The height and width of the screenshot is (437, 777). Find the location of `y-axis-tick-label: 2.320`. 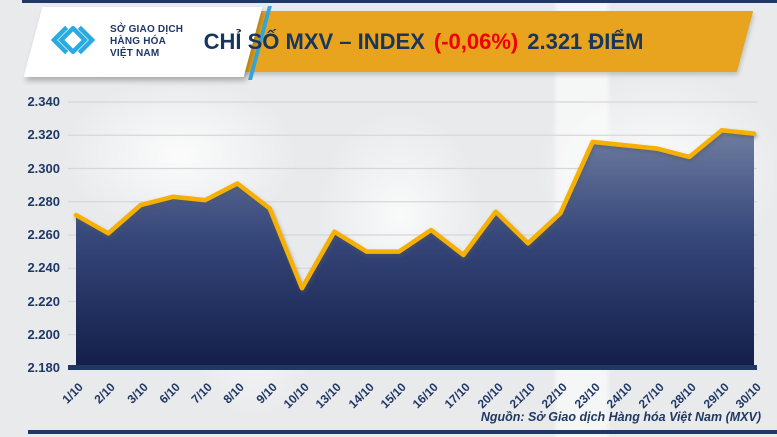

y-axis-tick-label: 2.320 is located at coordinates (43, 135).